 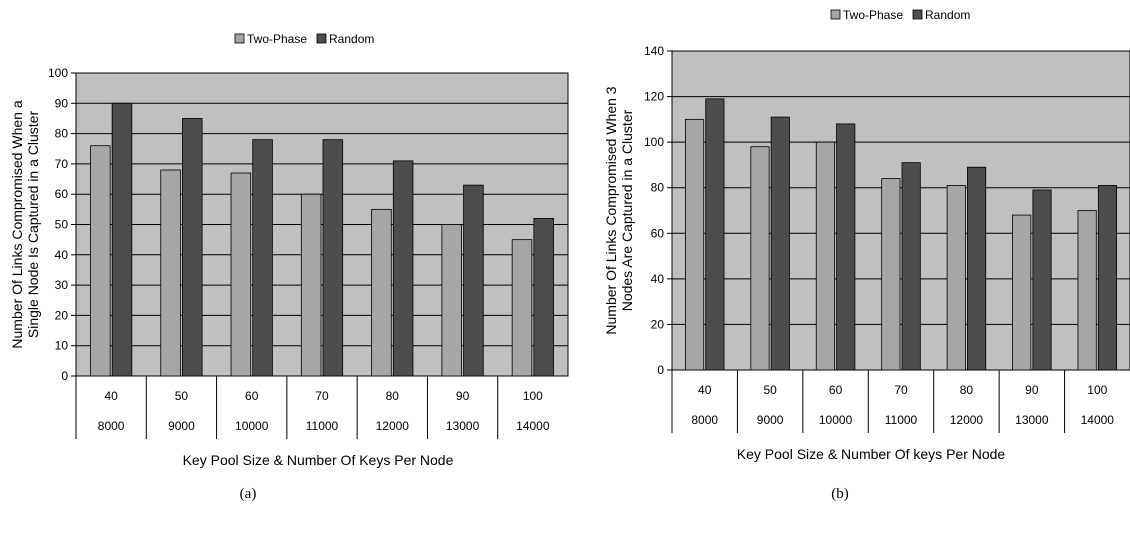 I want to click on y-tick-label: 90, so click(x=62, y=103).